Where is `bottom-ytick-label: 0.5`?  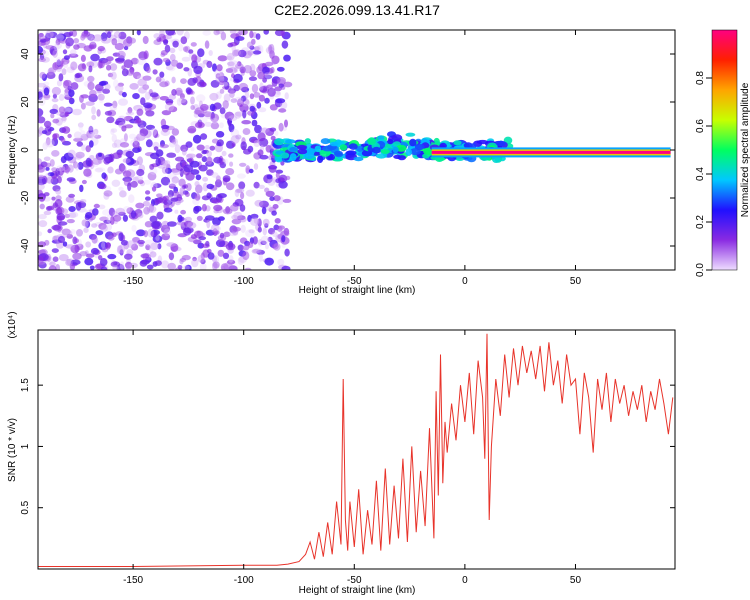
bottom-ytick-label: 0.5 is located at coordinates (25, 507).